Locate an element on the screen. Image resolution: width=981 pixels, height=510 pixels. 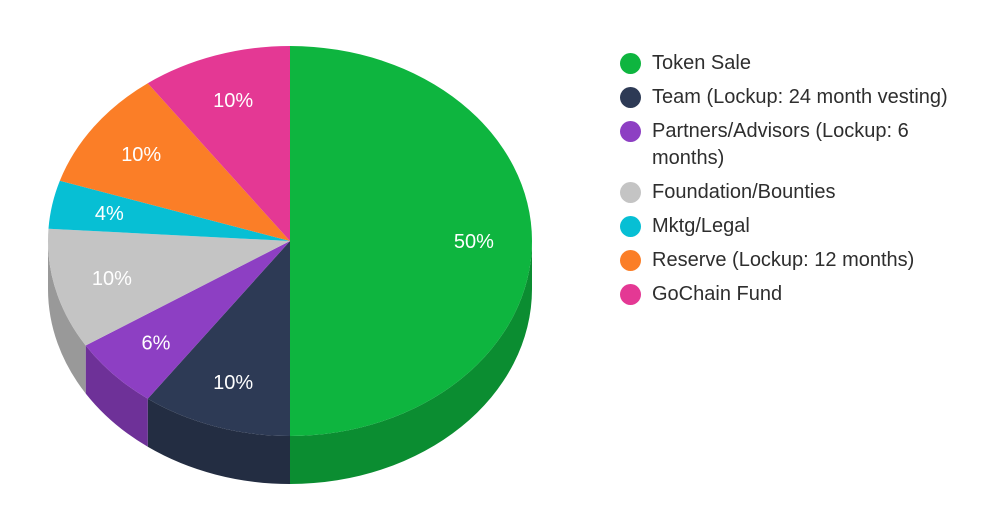
legend-item-team-lockup-24-month-vesting: Team (Lockup: 24 month vesting) is located at coordinates (792, 97).